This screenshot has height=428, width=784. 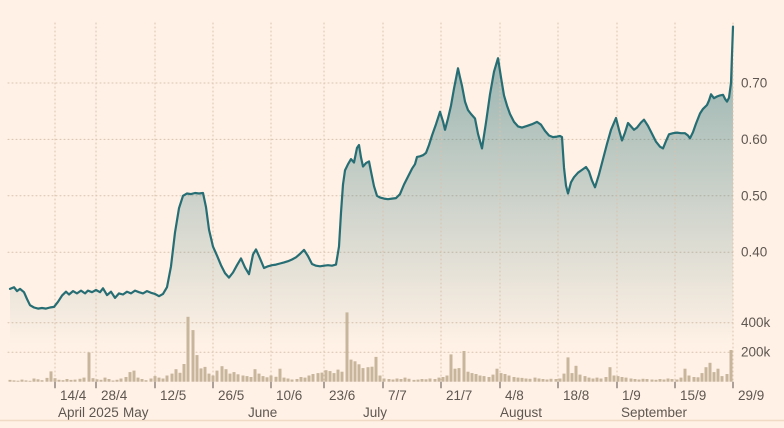 What do you see at coordinates (459, 395) in the screenshot?
I see `date-tick-label: 21/7` at bounding box center [459, 395].